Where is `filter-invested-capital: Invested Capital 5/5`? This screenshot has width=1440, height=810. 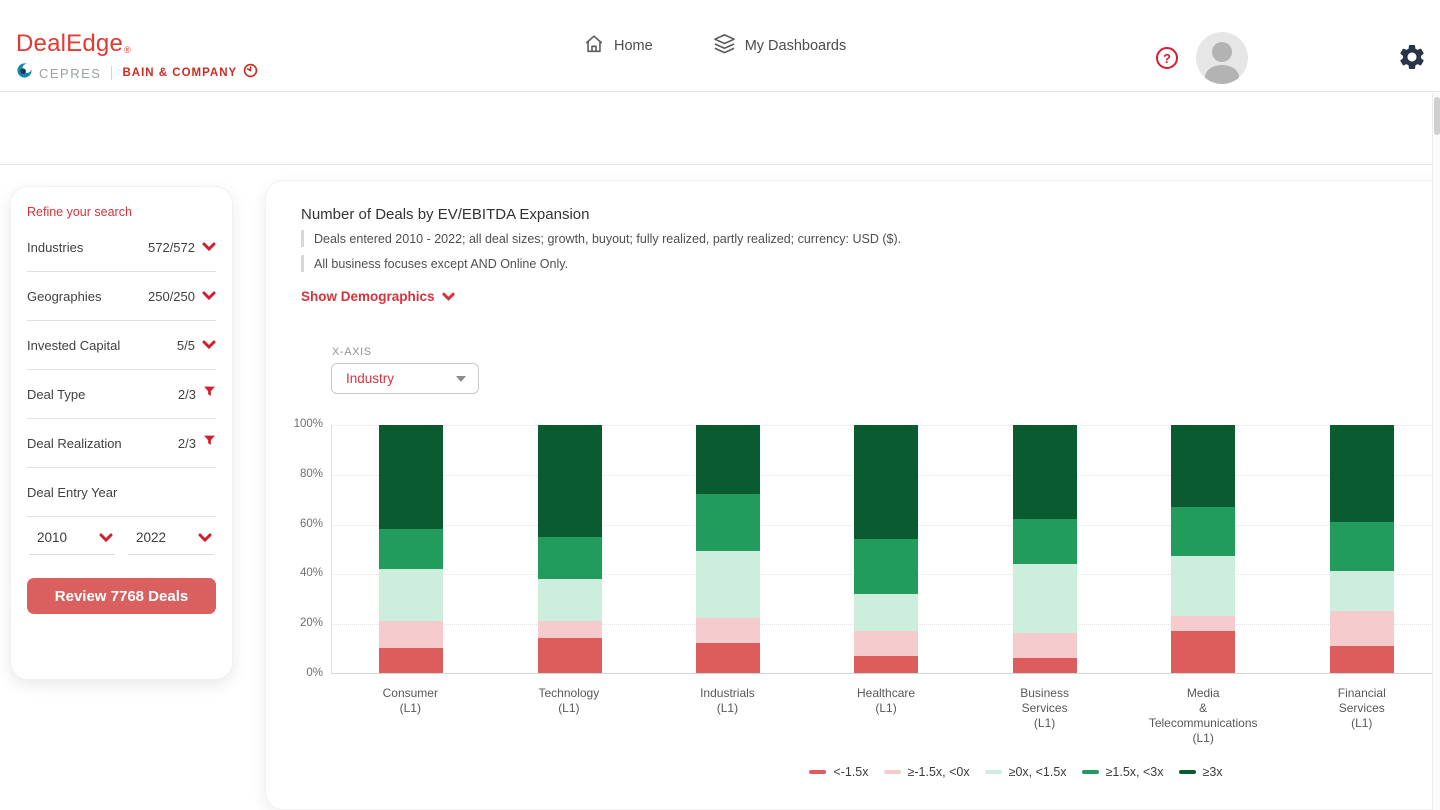 filter-invested-capital: Invested Capital 5/5 is located at coordinates (121, 345).